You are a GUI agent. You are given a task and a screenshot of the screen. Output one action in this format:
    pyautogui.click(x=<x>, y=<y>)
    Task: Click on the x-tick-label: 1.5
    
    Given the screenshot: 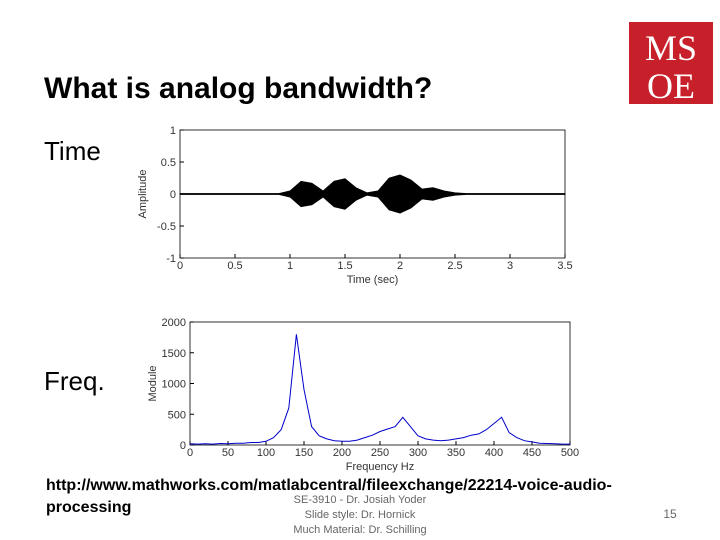 What is the action you would take?
    pyautogui.click(x=344, y=266)
    